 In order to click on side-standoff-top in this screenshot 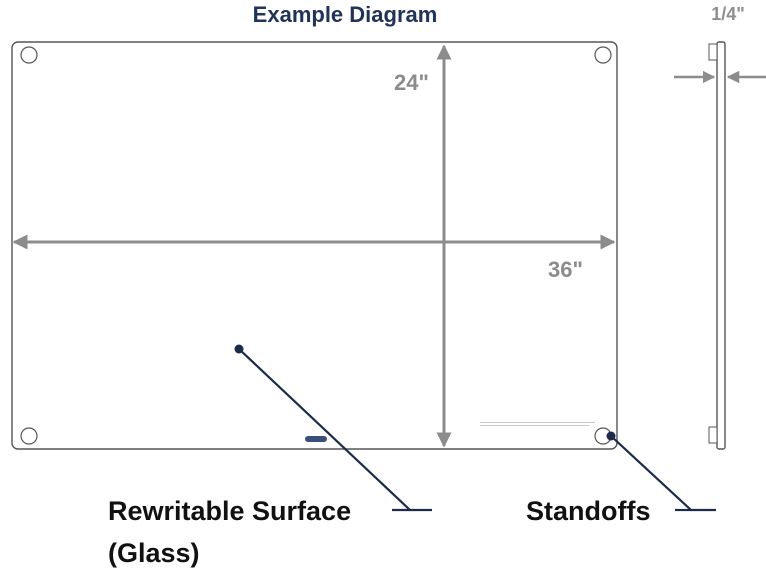, I will do `click(713, 52)`.